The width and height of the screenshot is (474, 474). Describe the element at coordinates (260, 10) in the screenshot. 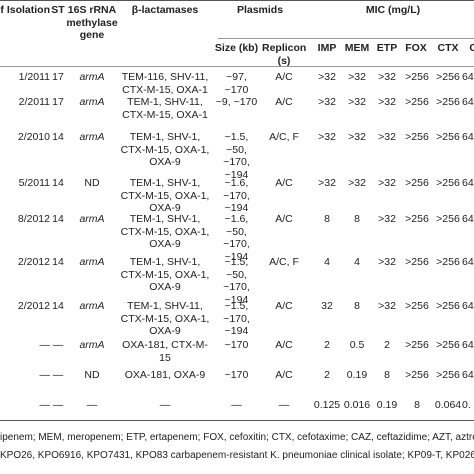

I see `header-cell: Plasmids` at that location.